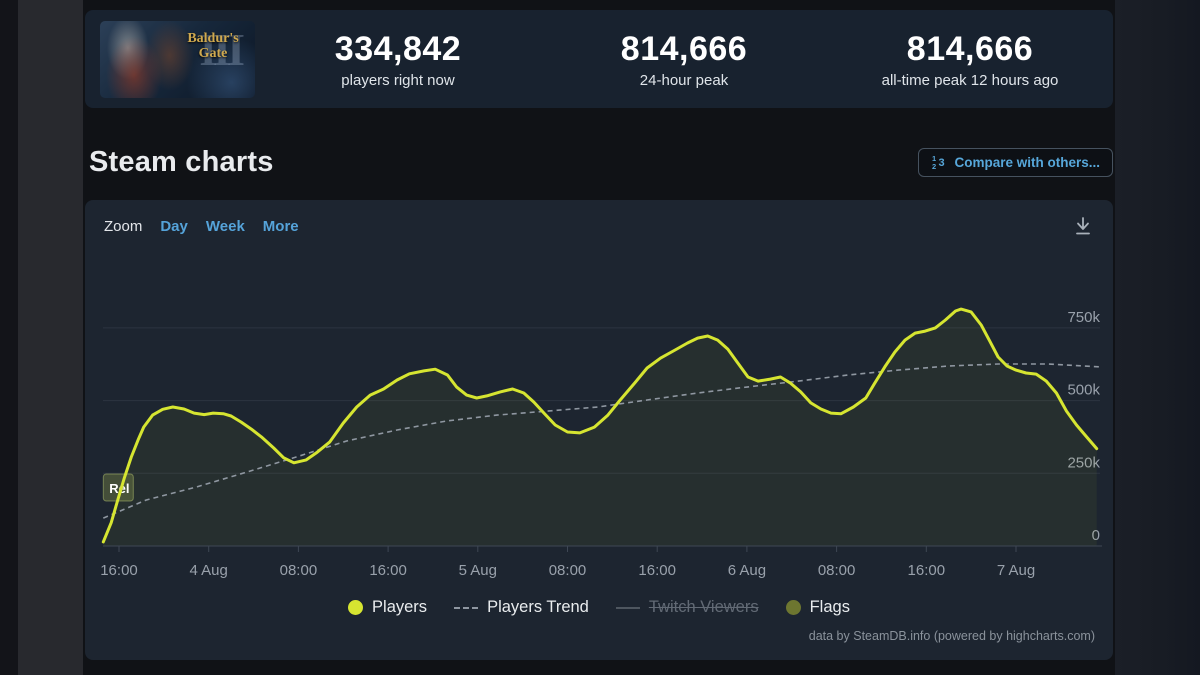  Describe the element at coordinates (934, 166) in the screenshot. I see `svg-text: 2` at that location.